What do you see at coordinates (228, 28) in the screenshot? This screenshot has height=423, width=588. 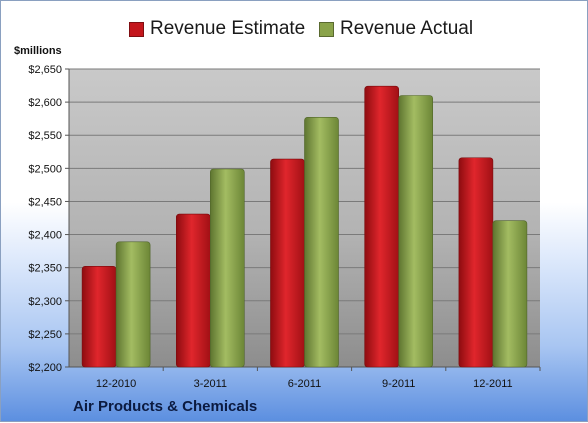 I see `legend-label-estimate: Revenue Estimate` at bounding box center [228, 28].